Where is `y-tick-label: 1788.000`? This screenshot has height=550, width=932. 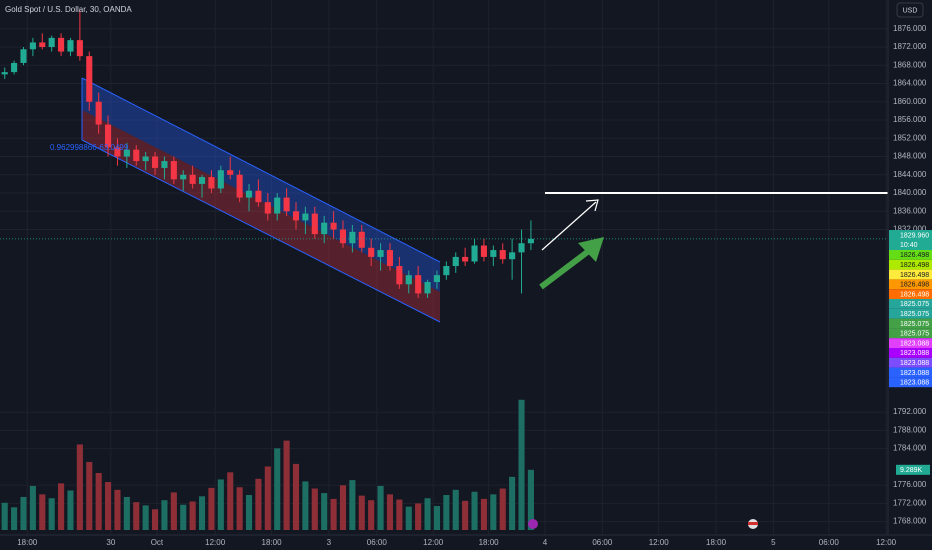
y-tick-label: 1788.000 is located at coordinates (910, 429).